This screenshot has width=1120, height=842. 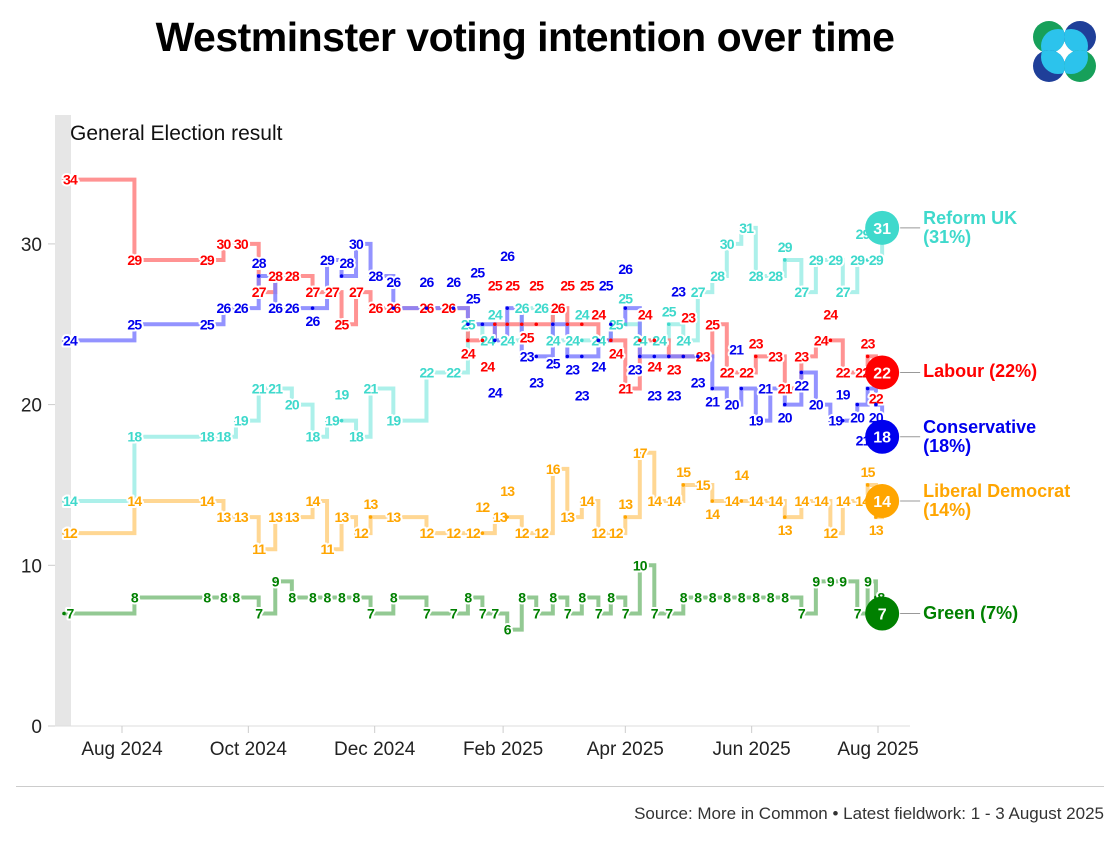 I want to click on data-label: 29, so click(x=785, y=247).